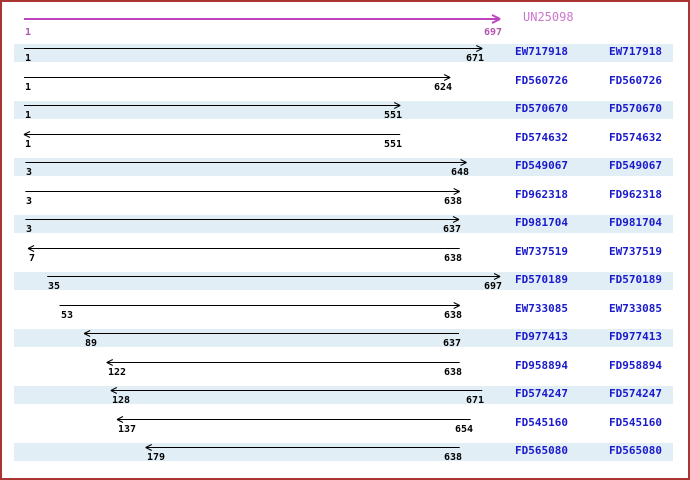 The height and width of the screenshot is (480, 690). Describe the element at coordinates (127, 429) in the screenshot. I see `read-start-coord: 137` at that location.